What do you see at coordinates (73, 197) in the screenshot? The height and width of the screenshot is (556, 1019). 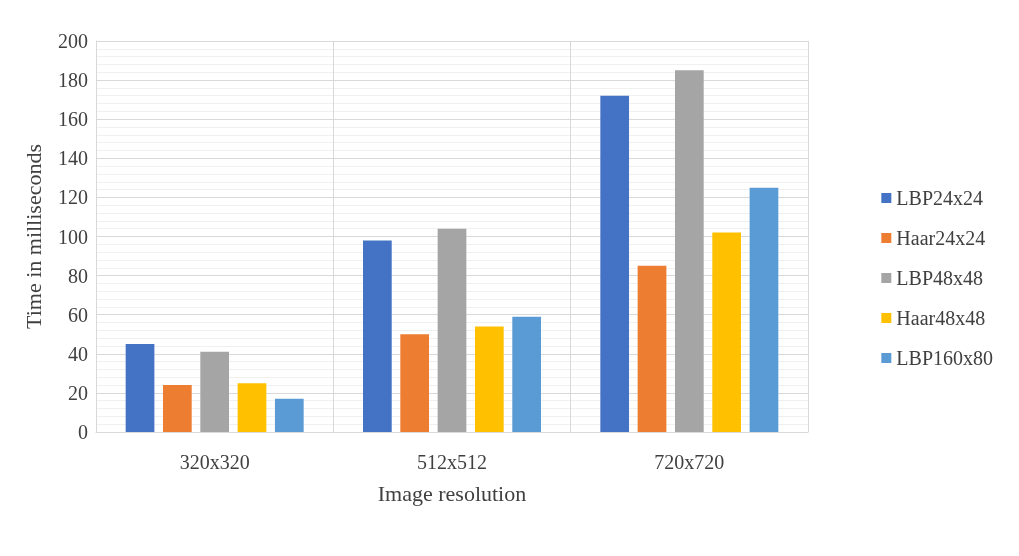 I see `y-tick-label: 120` at bounding box center [73, 197].